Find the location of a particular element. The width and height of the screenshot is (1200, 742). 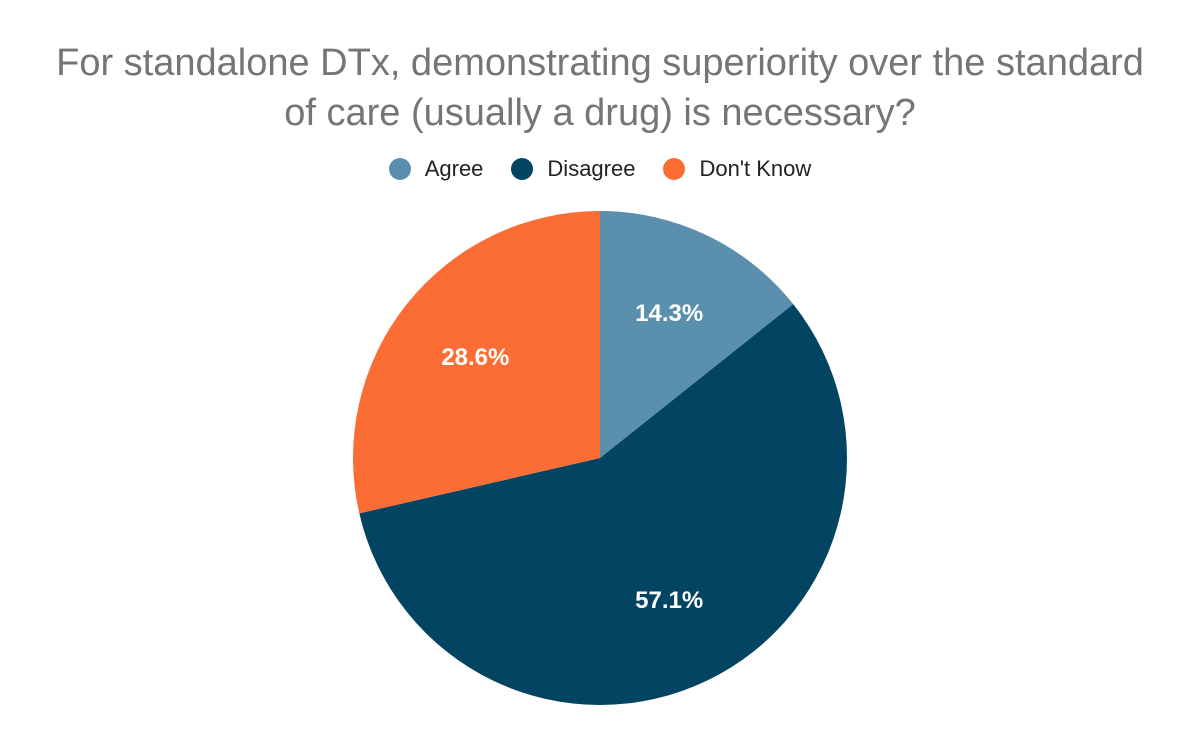

slice-label-disagree: 57.1% is located at coordinates (669, 600).